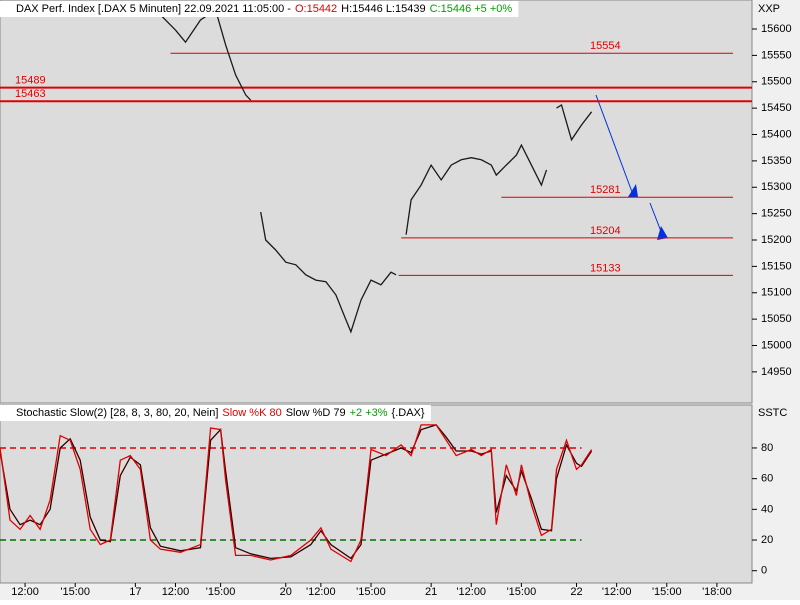 The height and width of the screenshot is (605, 800). I want to click on level-label: 15463, so click(30, 94).